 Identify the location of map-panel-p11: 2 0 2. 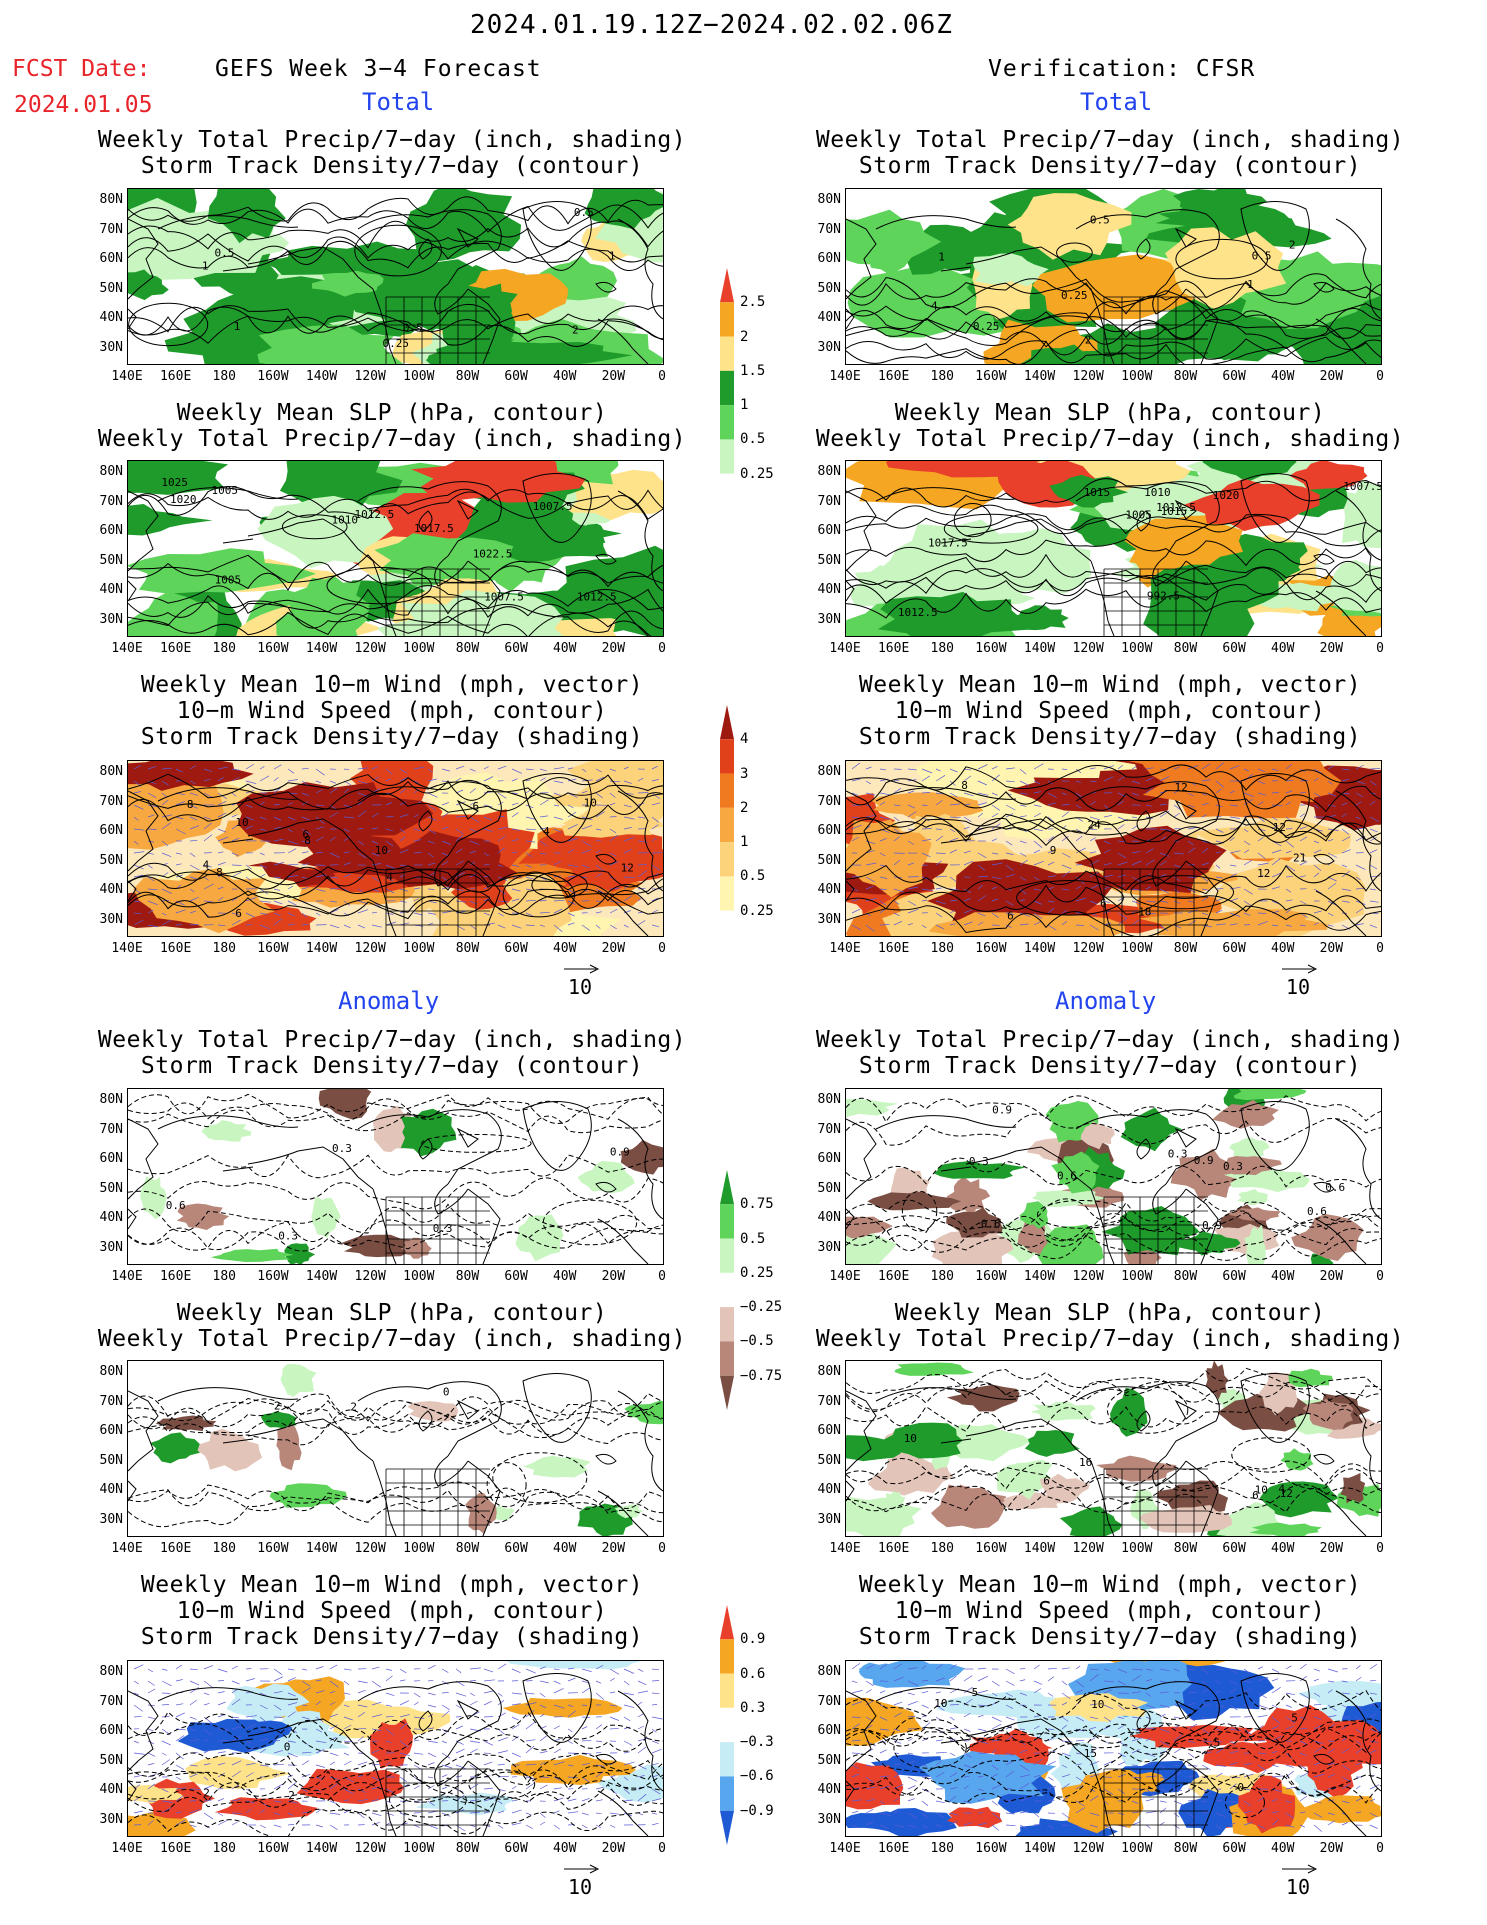
(395, 1748).